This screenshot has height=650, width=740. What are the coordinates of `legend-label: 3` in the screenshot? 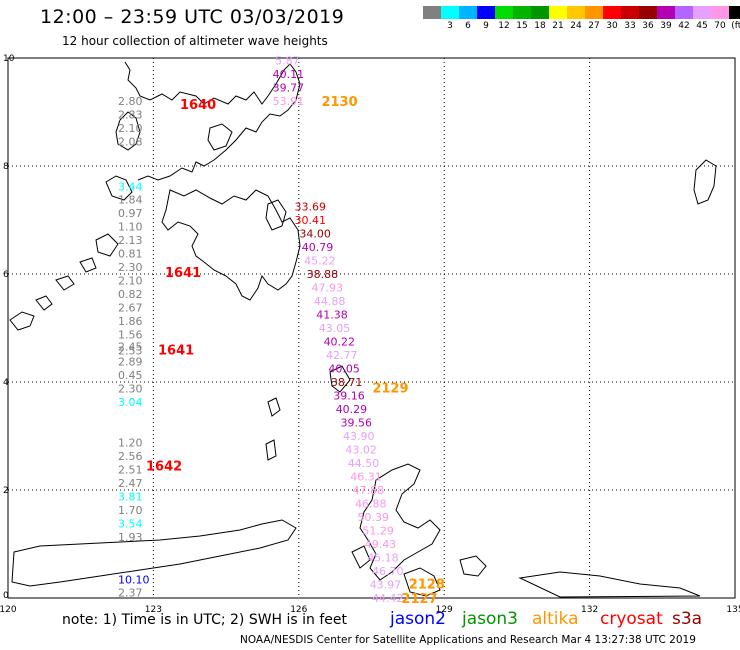 It's located at (450, 26).